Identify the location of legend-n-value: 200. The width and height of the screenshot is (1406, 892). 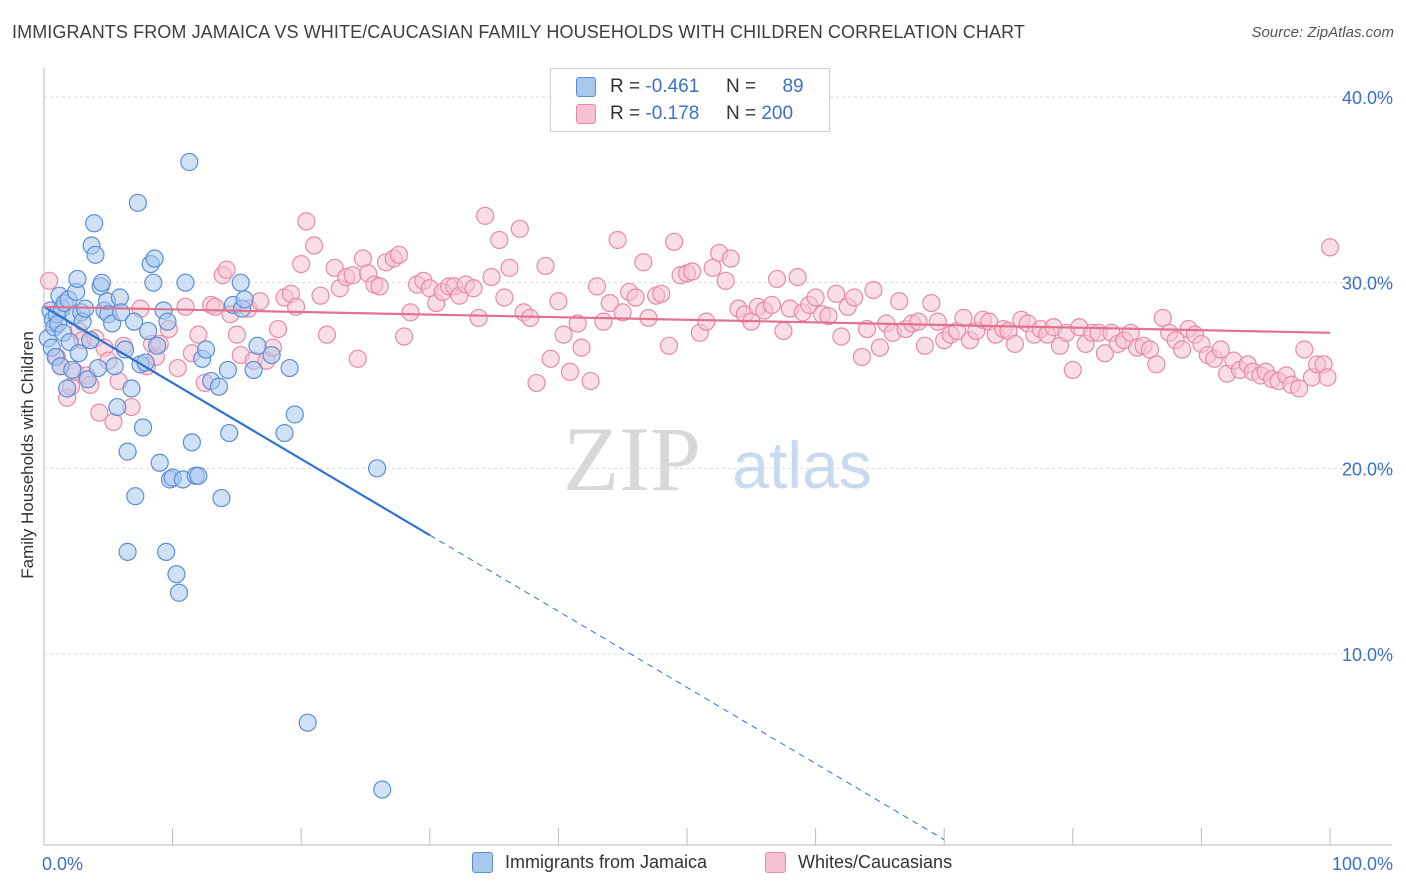
(777, 113).